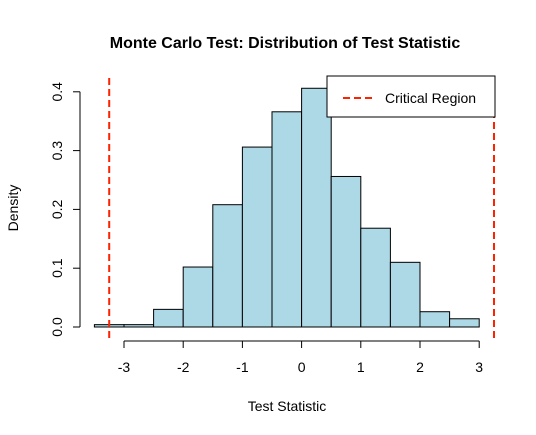  Describe the element at coordinates (57, 92) in the screenshot. I see `y-tick-label: 0.4` at that location.